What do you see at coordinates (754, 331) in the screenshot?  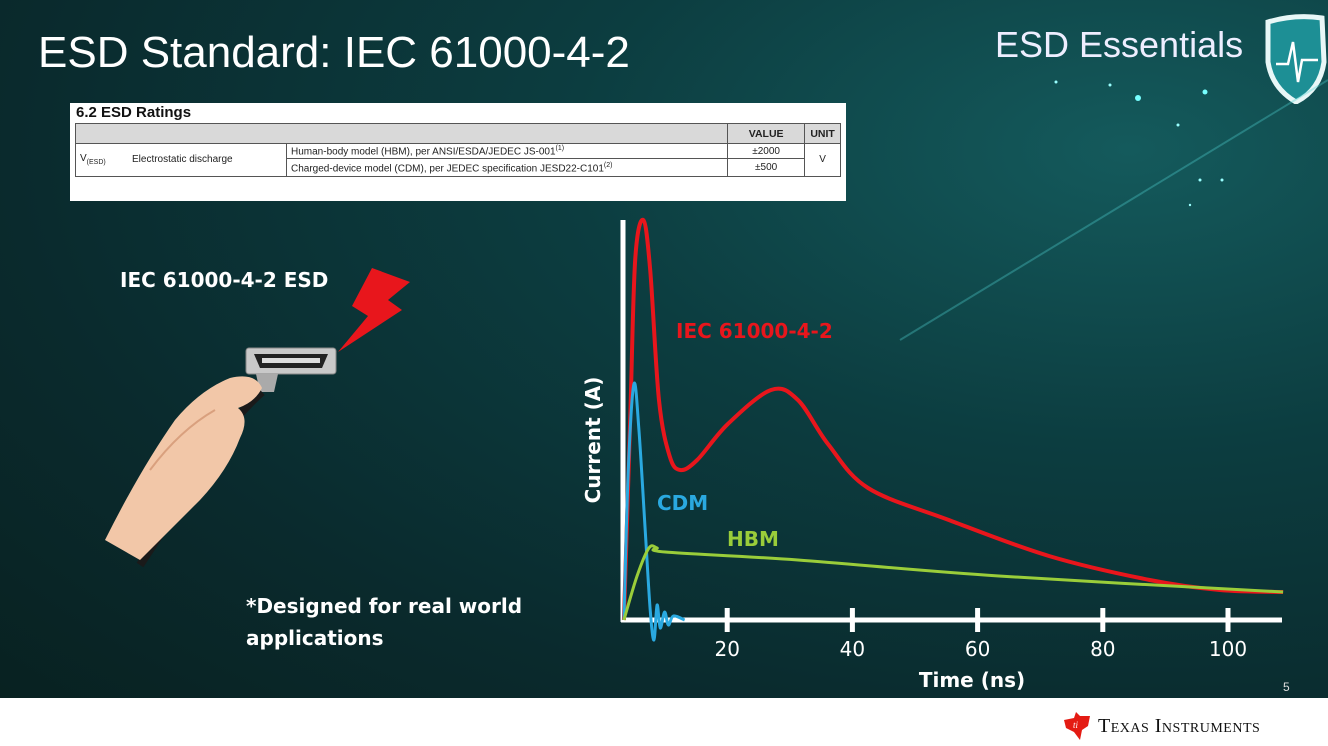 I see `series-label-iec: IEC 61000-4-2` at bounding box center [754, 331].